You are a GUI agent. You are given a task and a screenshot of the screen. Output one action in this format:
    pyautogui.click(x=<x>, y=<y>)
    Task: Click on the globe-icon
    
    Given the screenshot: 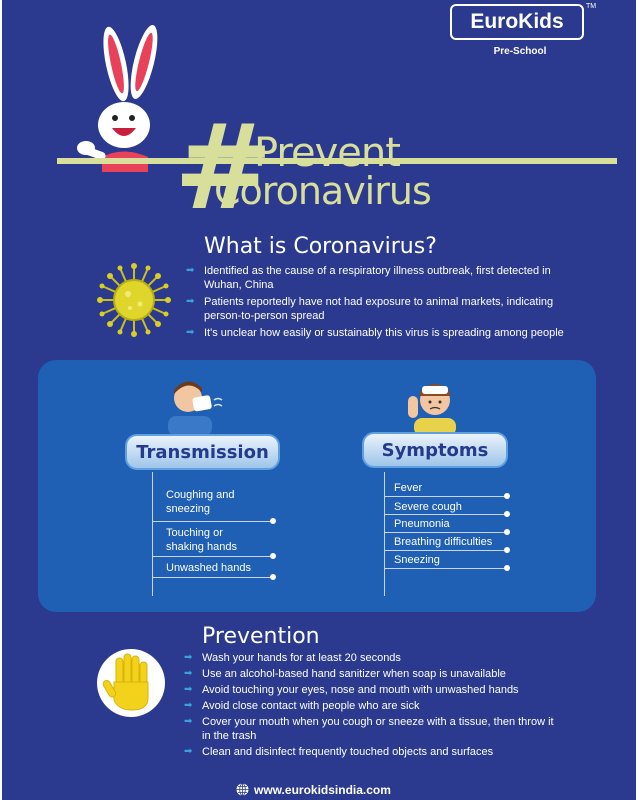 What is the action you would take?
    pyautogui.click(x=242, y=789)
    